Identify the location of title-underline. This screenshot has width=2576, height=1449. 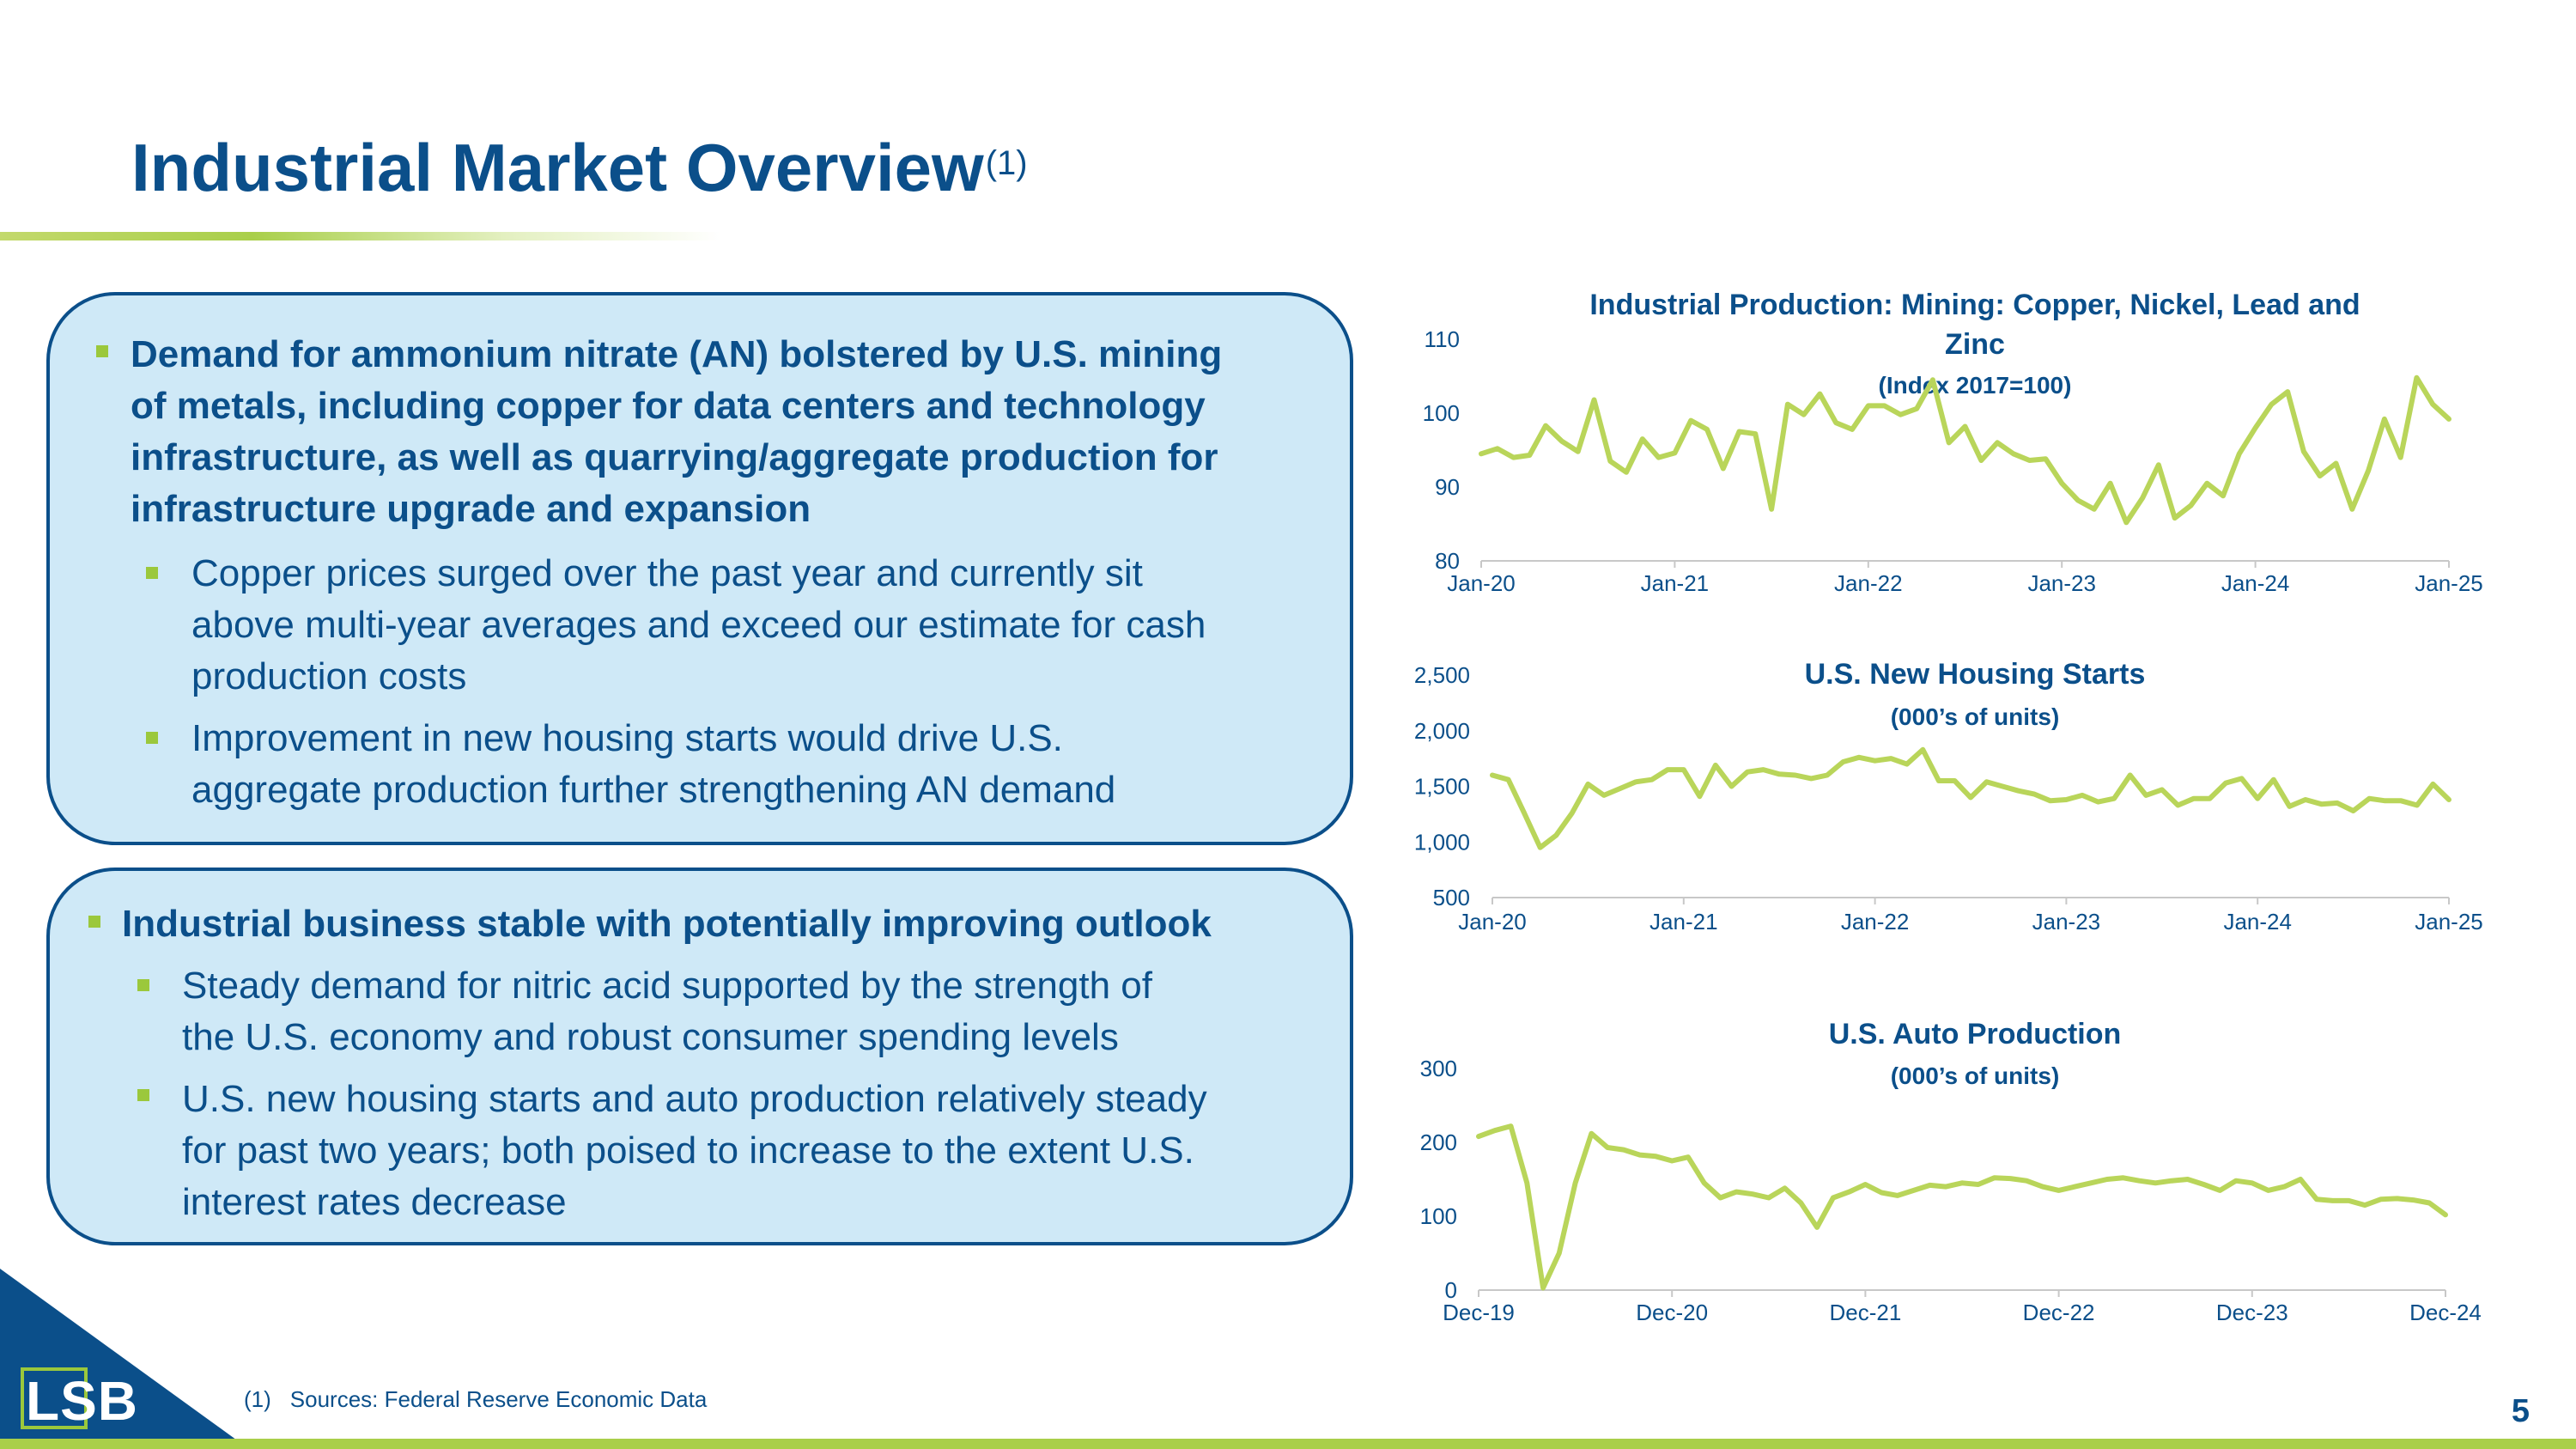
(360, 236).